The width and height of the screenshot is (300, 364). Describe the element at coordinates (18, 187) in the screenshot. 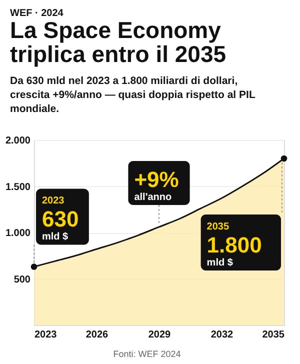

I see `y-tick-label: 1.500` at that location.